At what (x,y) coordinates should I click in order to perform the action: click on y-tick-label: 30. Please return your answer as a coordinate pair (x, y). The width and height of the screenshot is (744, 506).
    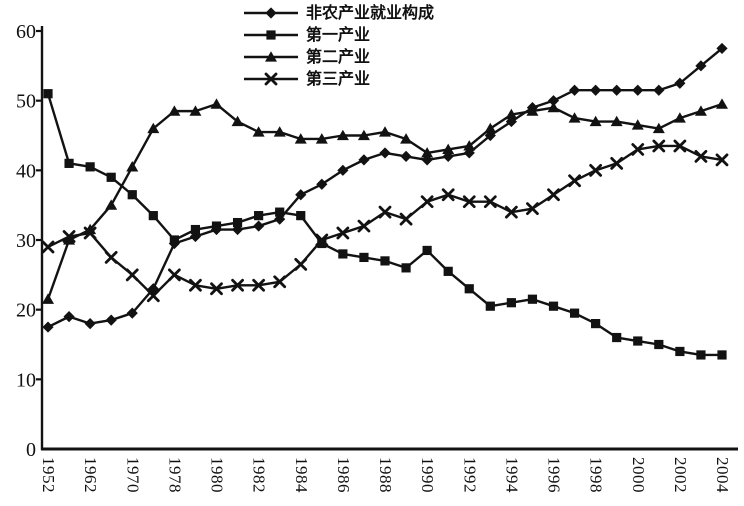
    Looking at the image, I should click on (26, 241).